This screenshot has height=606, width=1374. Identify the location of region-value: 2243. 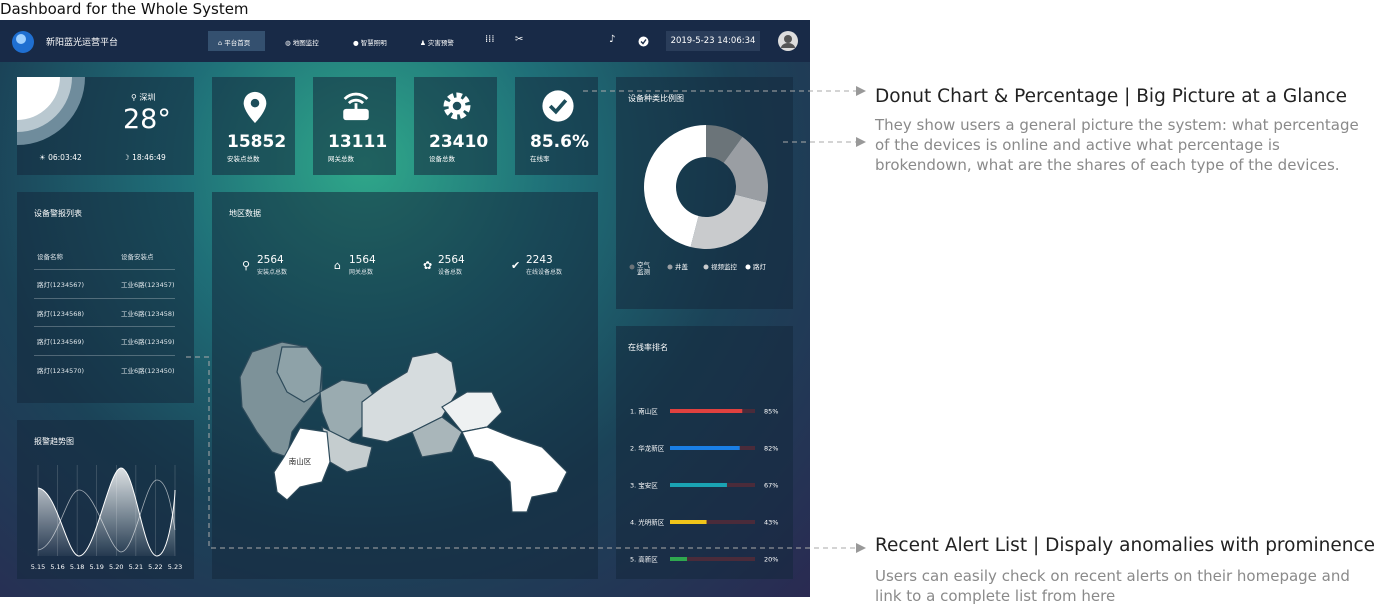
(539, 260).